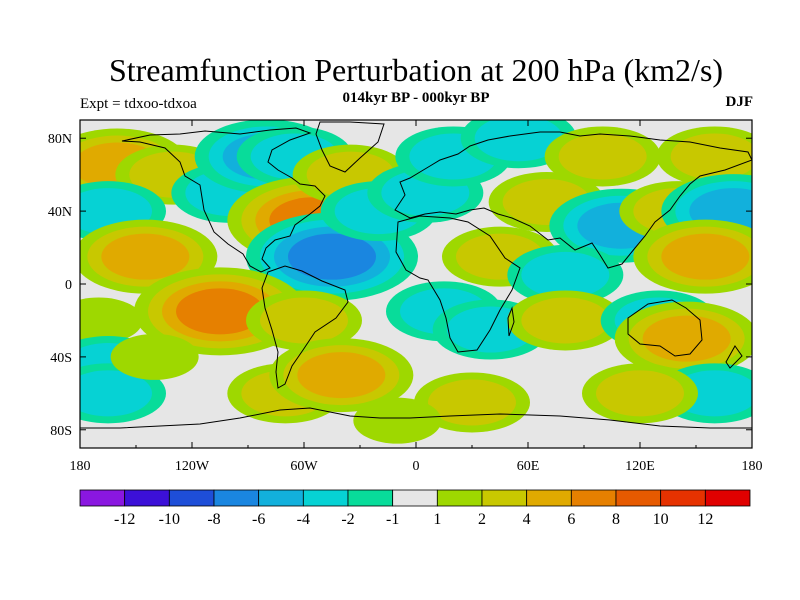  What do you see at coordinates (392, 519) in the screenshot?
I see `colorbar-label: -1` at bounding box center [392, 519].